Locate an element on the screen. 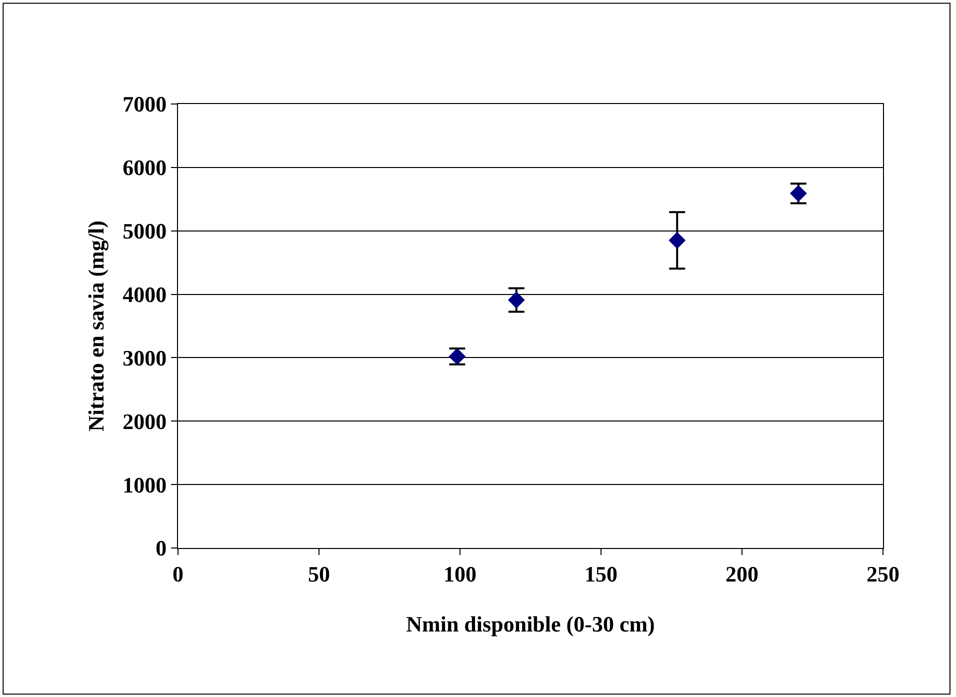 Image resolution: width=956 pixels, height=697 pixels. y-tick-label: 5000 is located at coordinates (144, 231).